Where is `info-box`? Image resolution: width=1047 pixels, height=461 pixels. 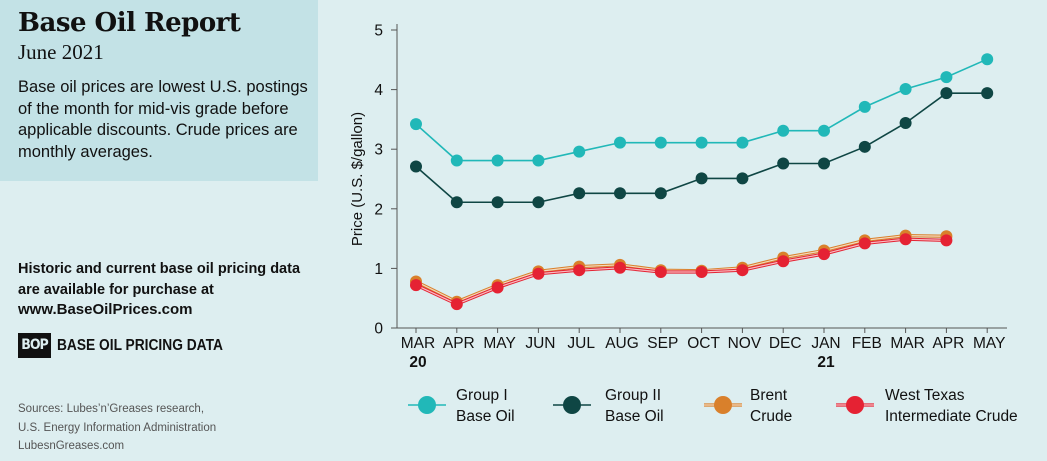
info-box is located at coordinates (159, 90).